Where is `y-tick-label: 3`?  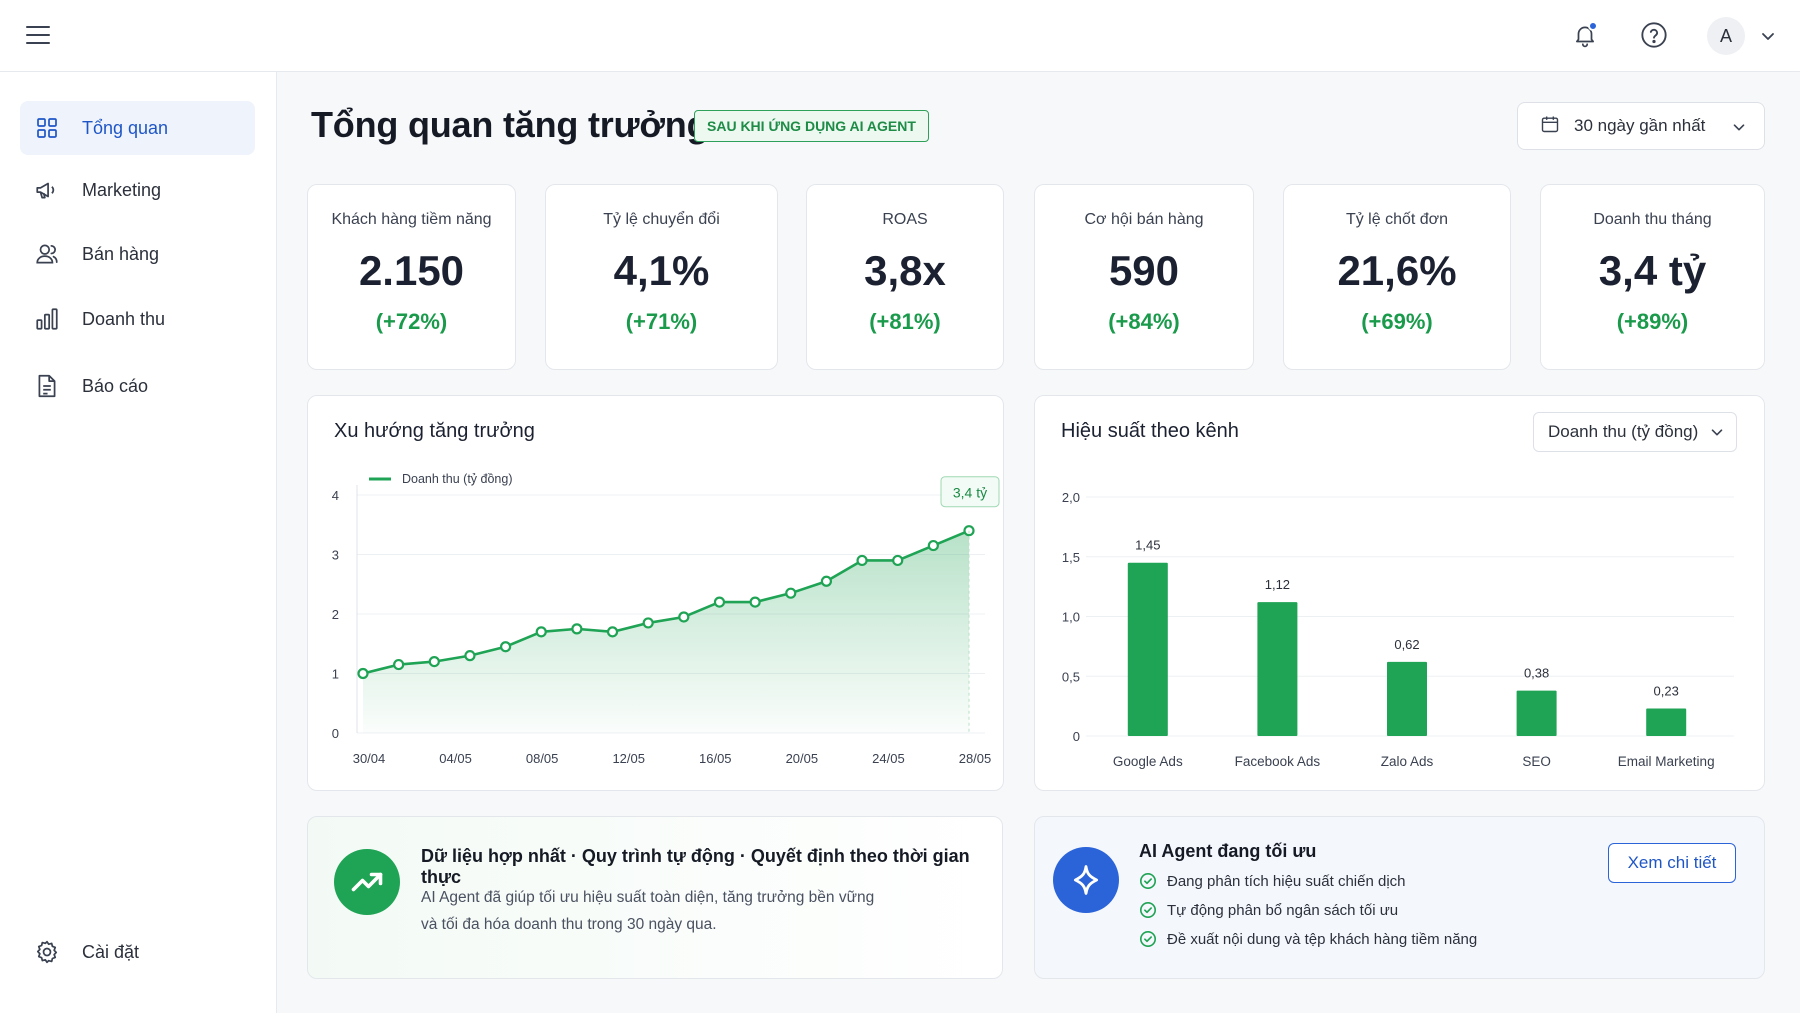
y-tick-label: 3 is located at coordinates (335, 555).